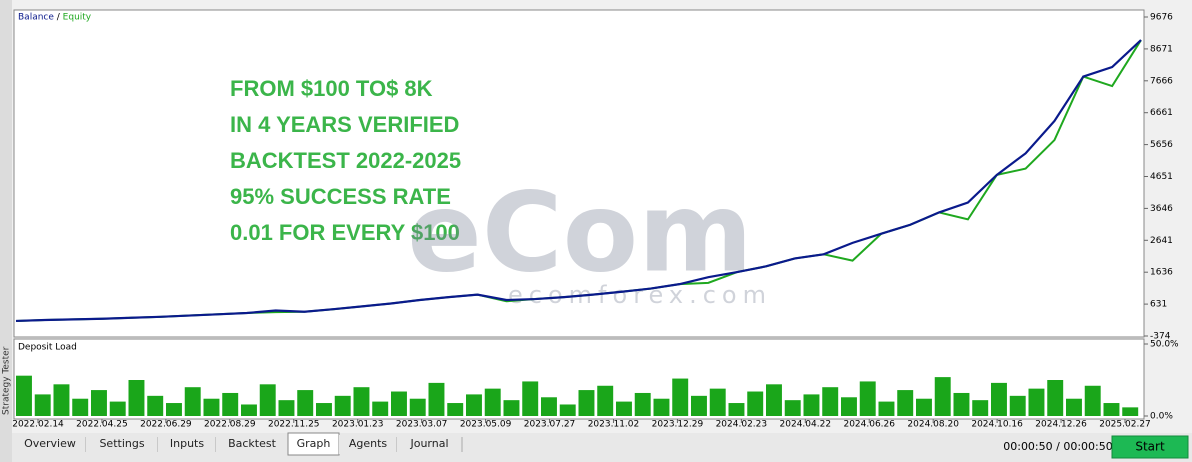 Image resolution: width=1192 pixels, height=462 pixels. I want to click on y-tick-label: 3646, so click(1161, 209).